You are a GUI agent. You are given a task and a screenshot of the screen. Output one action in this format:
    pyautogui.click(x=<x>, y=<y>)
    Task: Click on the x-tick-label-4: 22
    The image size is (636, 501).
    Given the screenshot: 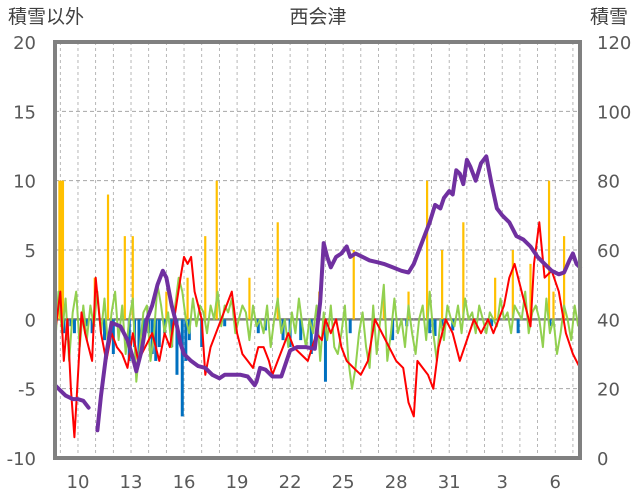 What is the action you would take?
    pyautogui.click(x=290, y=482)
    